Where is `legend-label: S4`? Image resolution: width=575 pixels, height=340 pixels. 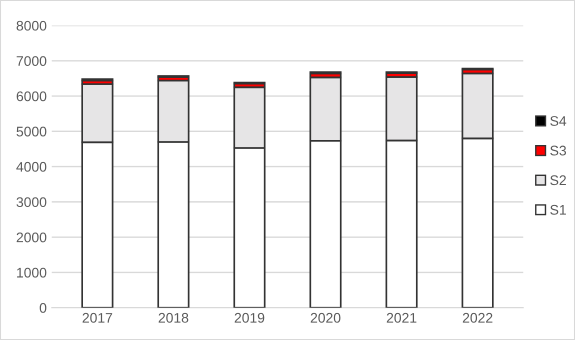 legend-label: S4 is located at coordinates (558, 121).